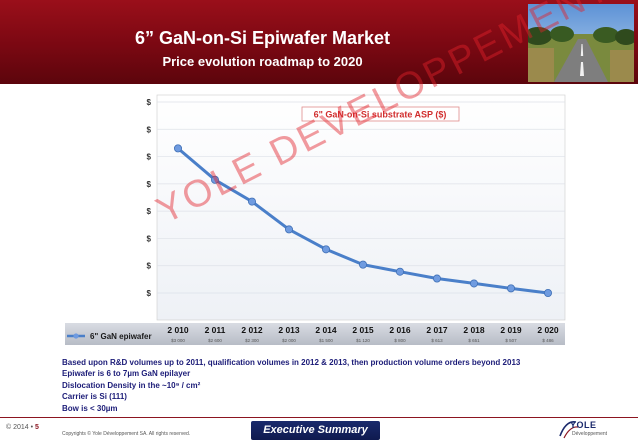  Describe the element at coordinates (37, 427) in the screenshot. I see `page-number: 5` at that location.